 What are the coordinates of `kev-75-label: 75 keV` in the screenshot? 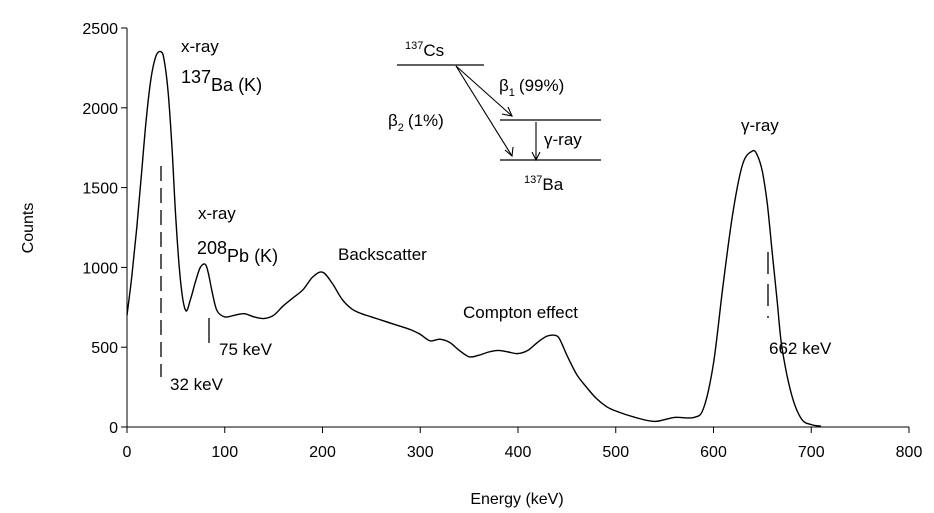 It's located at (246, 349).